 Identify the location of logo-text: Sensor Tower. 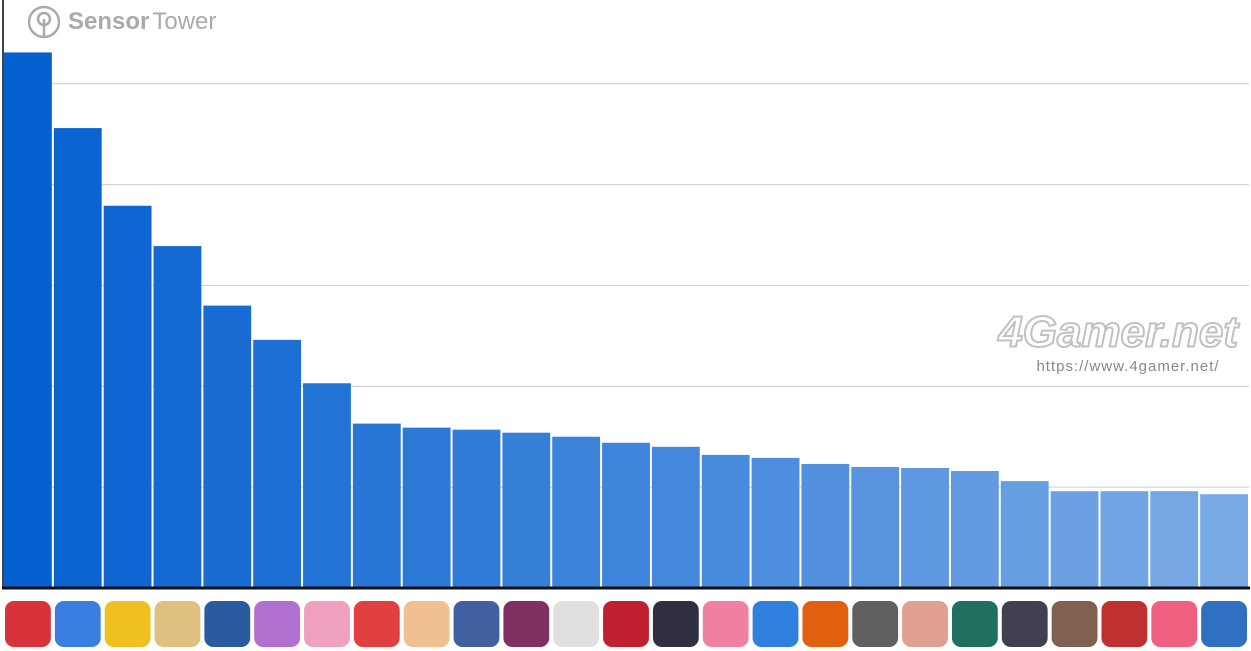
(142, 21).